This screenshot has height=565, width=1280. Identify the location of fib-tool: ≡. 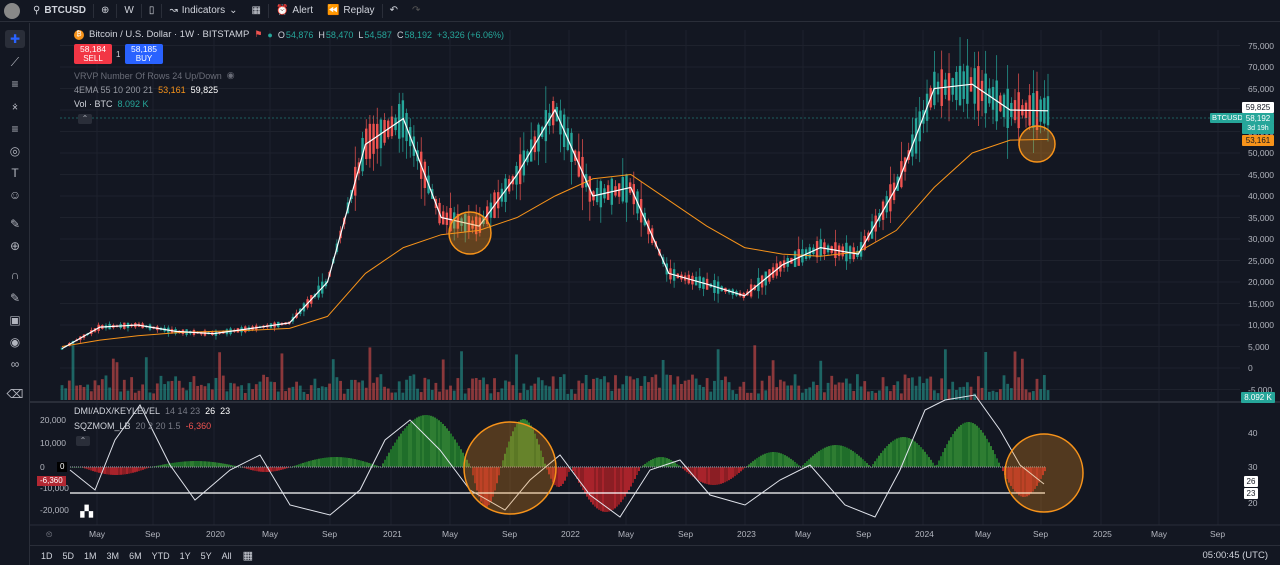
(15, 84).